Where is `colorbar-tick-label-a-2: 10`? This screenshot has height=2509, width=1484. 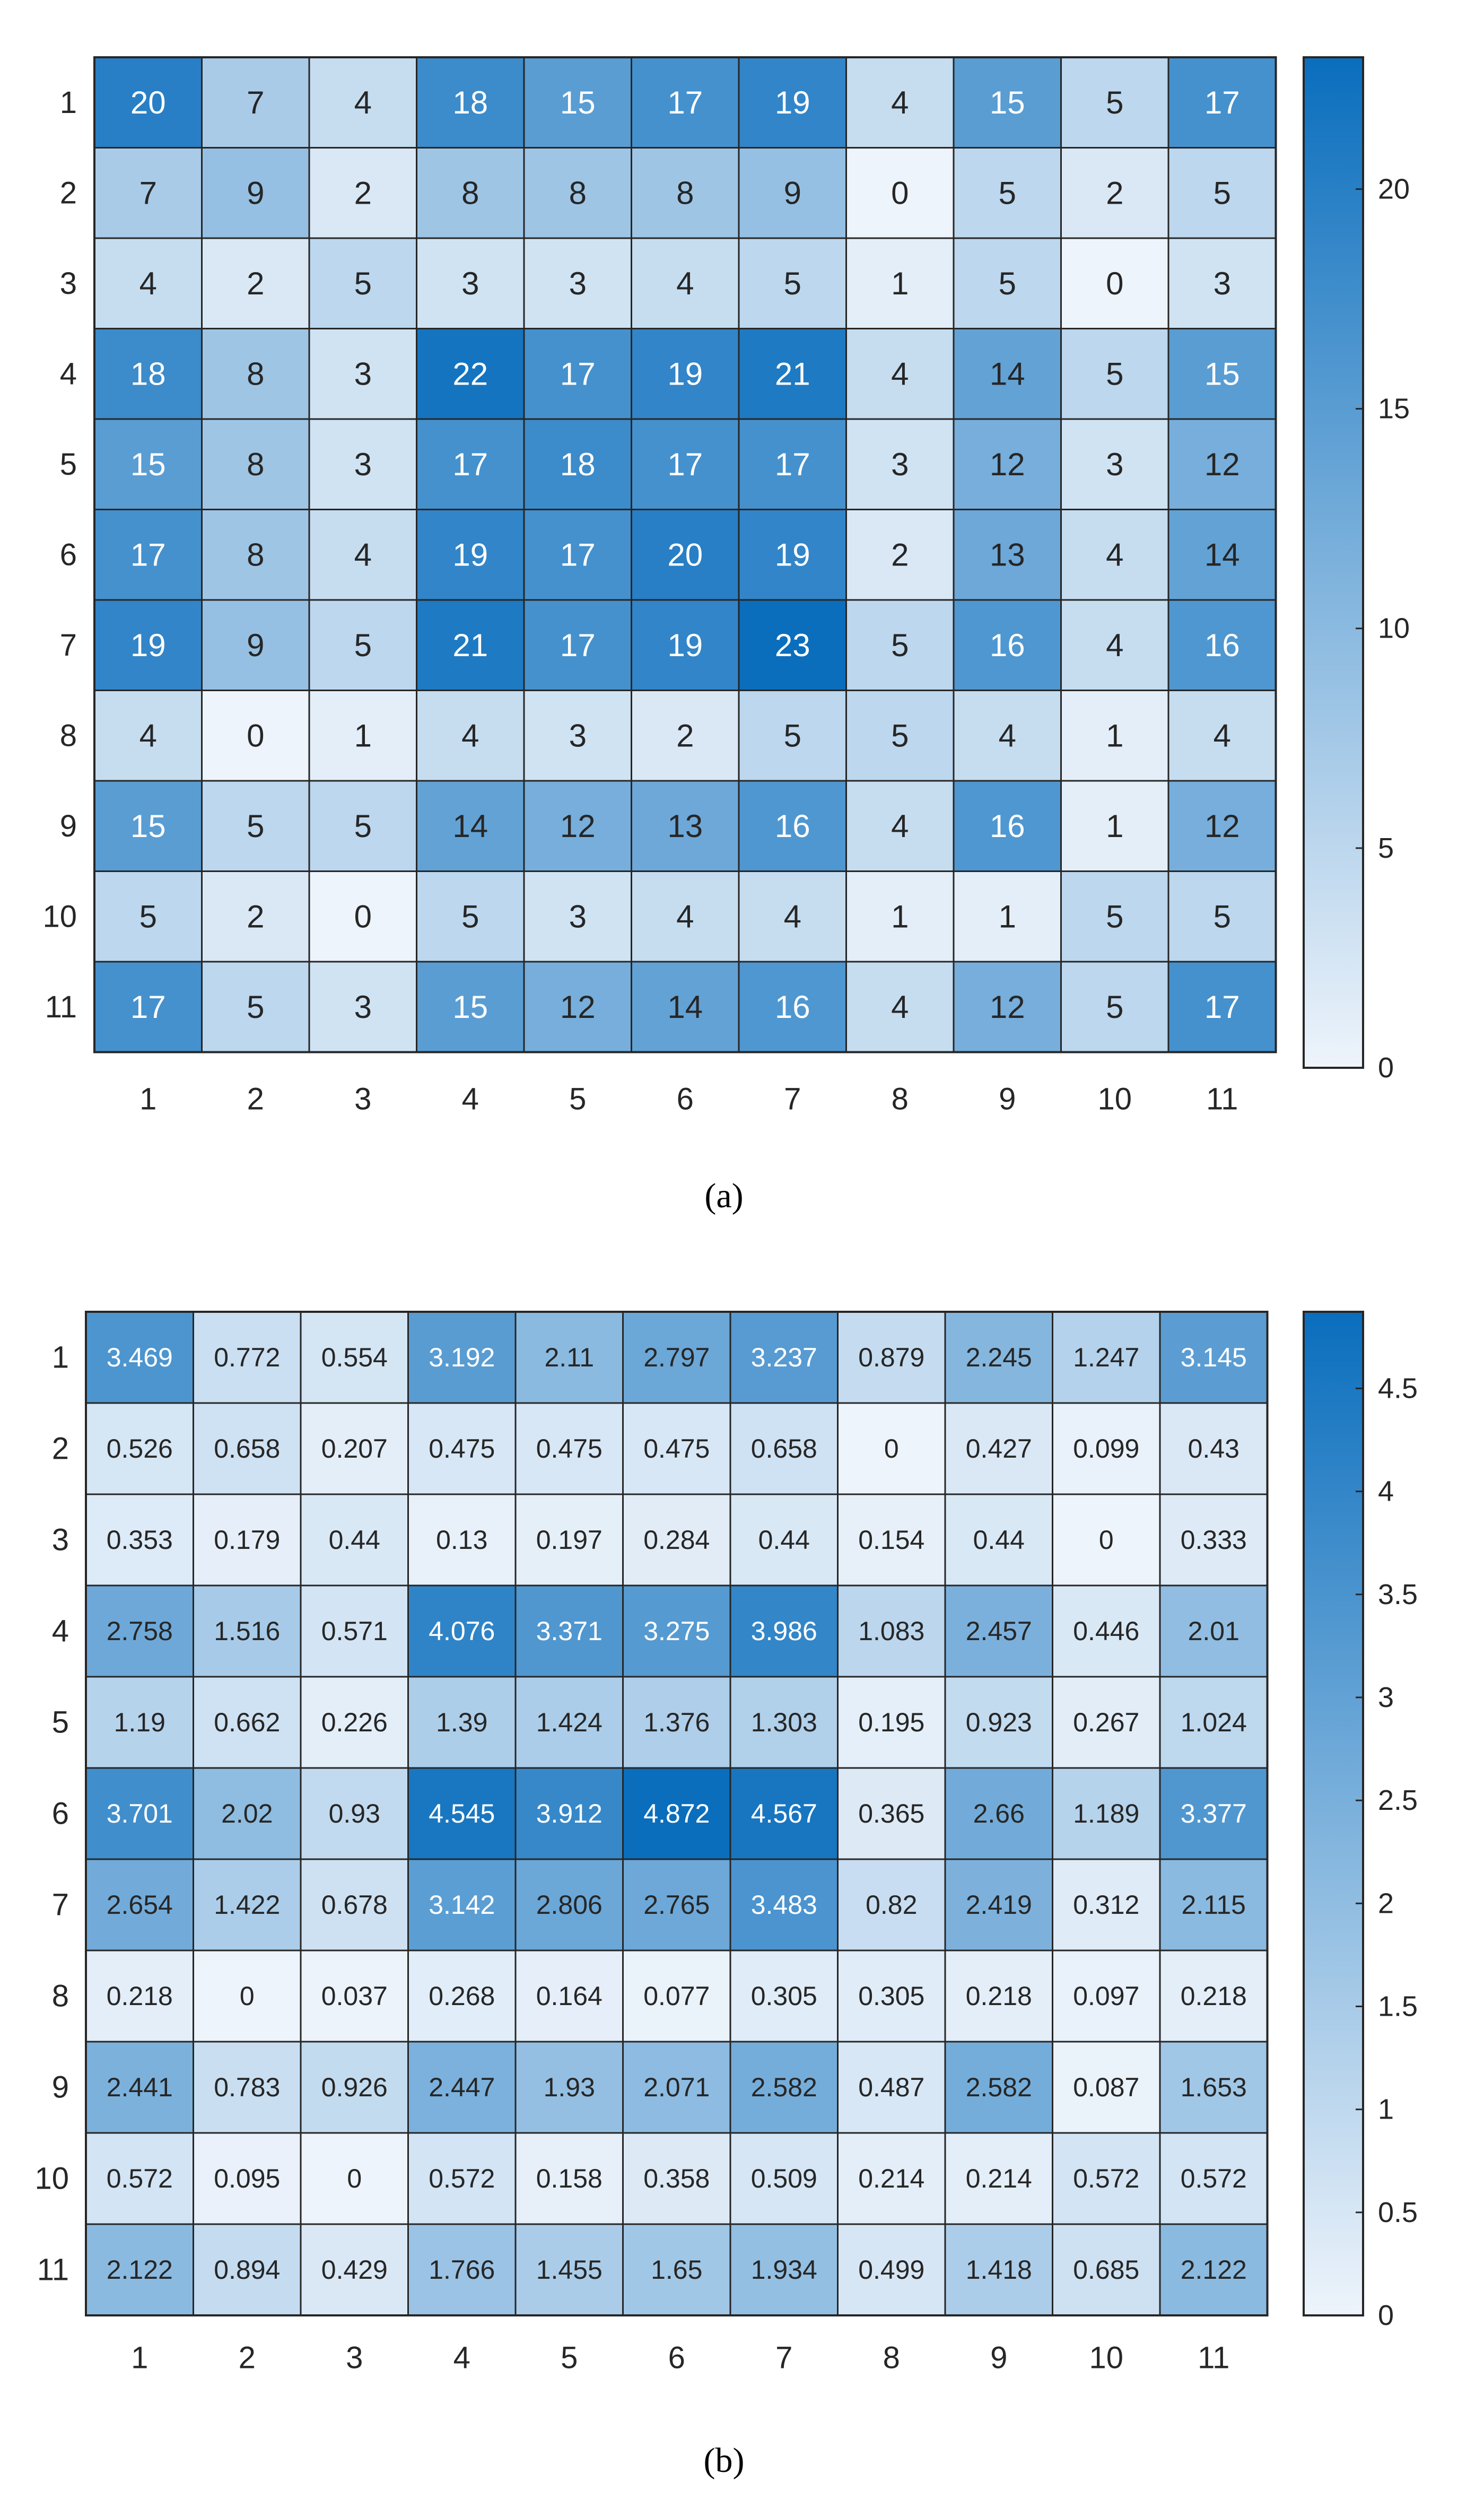 colorbar-tick-label-a-2: 10 is located at coordinates (1394, 628).